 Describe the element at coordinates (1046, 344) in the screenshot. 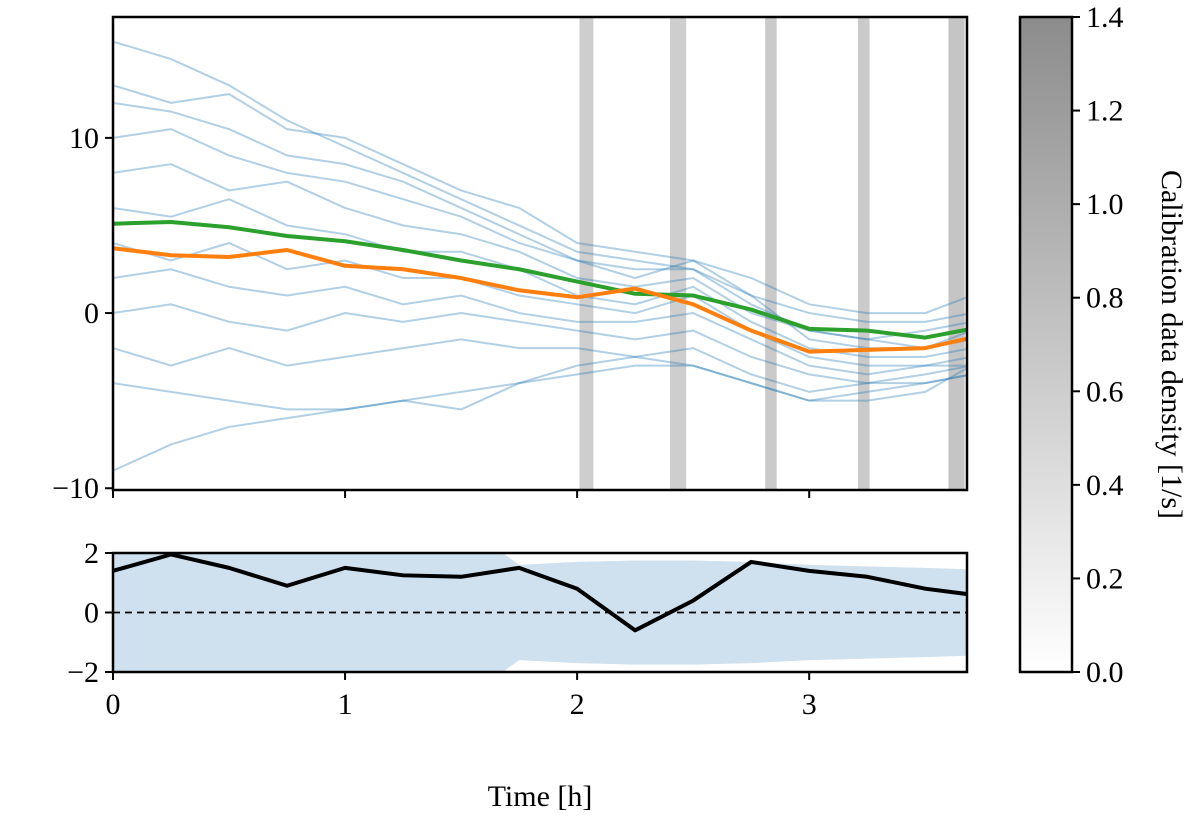

I see `colorbar` at that location.